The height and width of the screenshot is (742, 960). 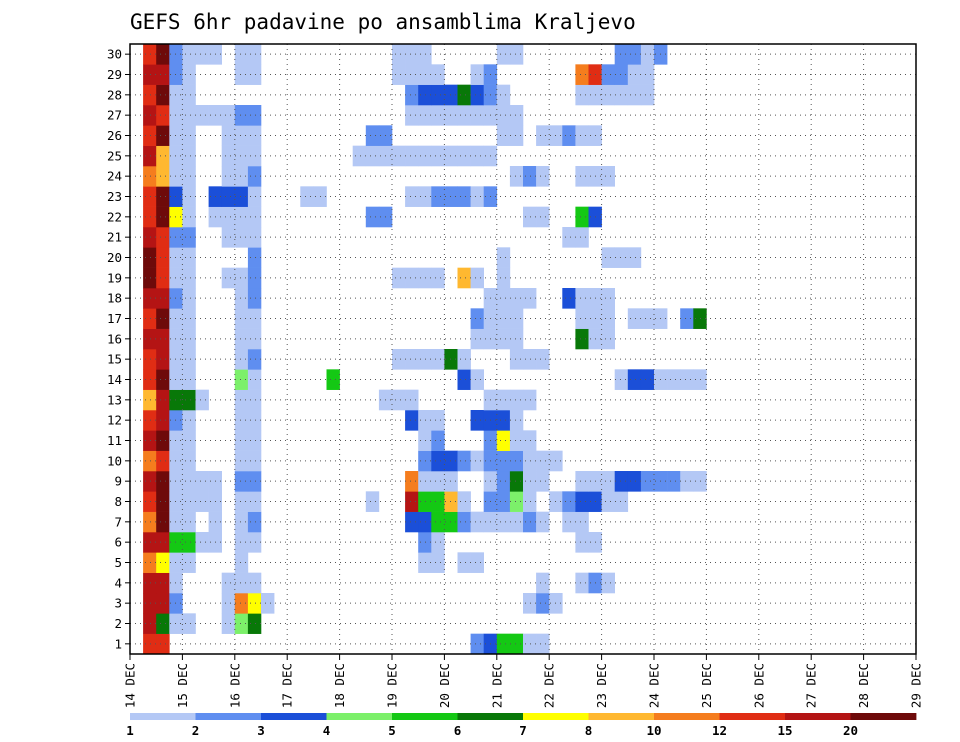 I want to click on y-tick-label: 25, so click(x=114, y=155).